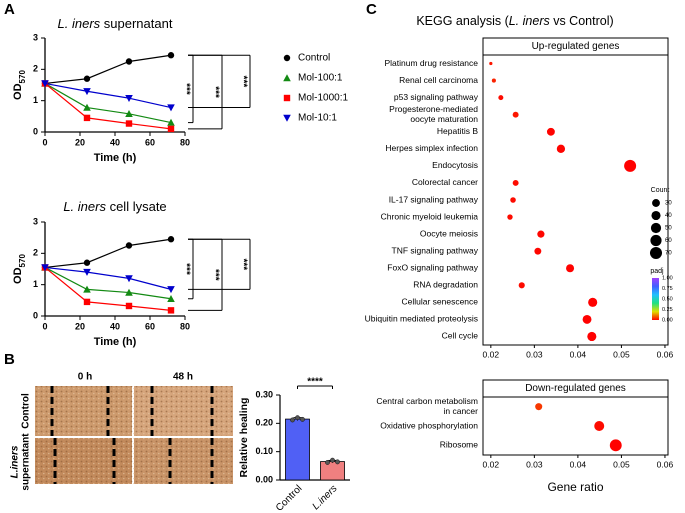 This screenshot has width=685, height=513. Describe the element at coordinates (445, 182) in the screenshot. I see `y-tick-label: Colorectal cancer` at that location.